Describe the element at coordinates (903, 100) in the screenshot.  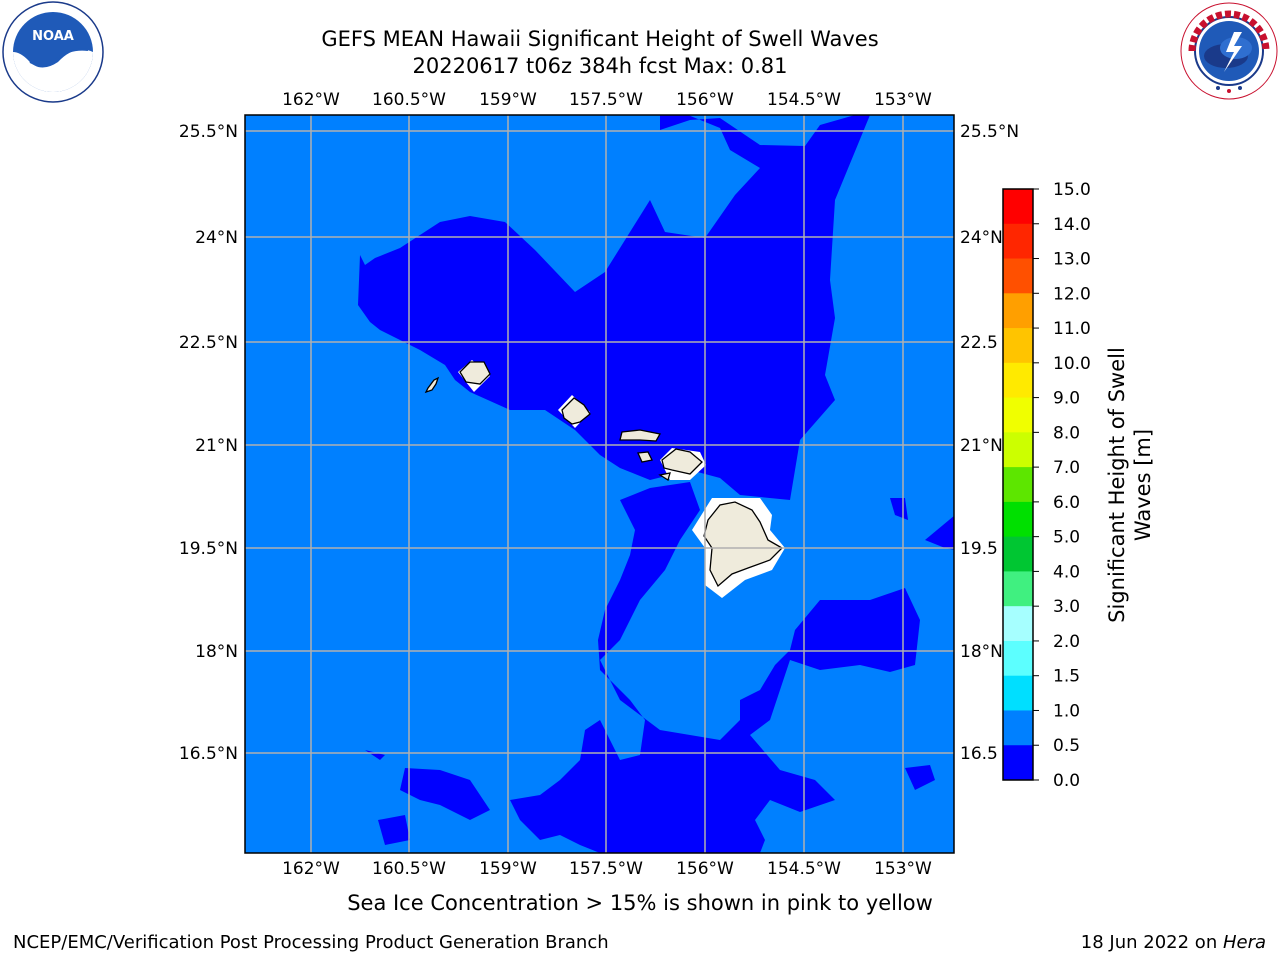
I see `lon-tick-top: 153°W` at that location.